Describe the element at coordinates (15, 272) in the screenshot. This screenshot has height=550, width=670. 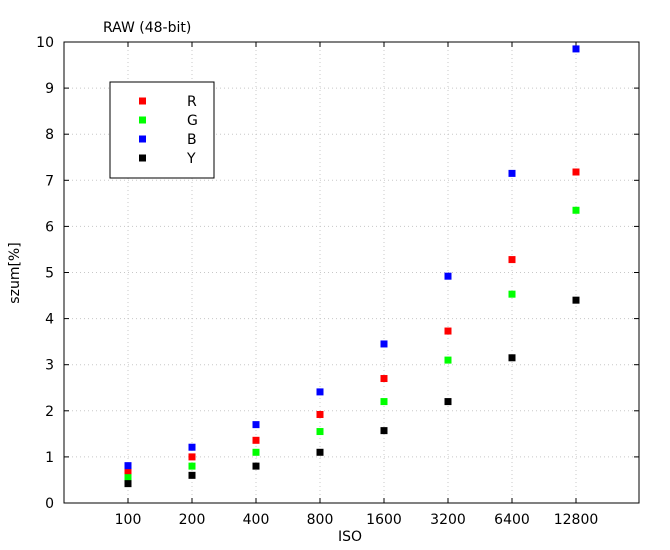
I see `y-axis-label: szum[%]` at that location.